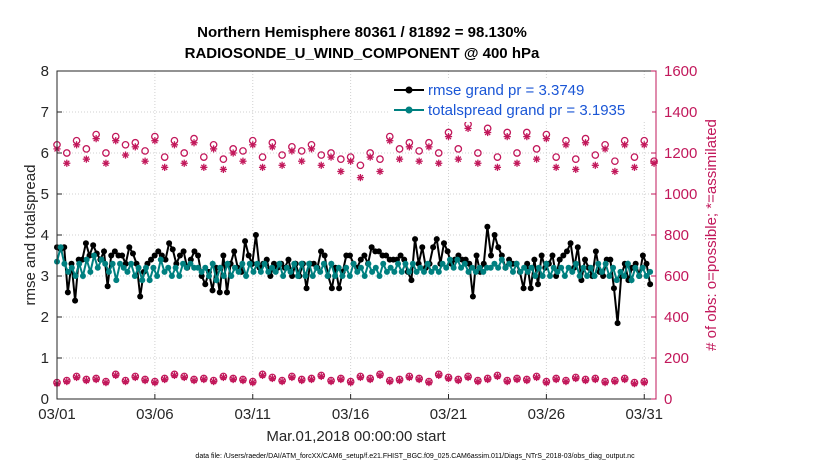 Image resolution: width=830 pixels, height=470 pixels. Describe the element at coordinates (711, 235) in the screenshot. I see `y-axis-label-right: # of obs: o=possible; *=assimilated` at that location.